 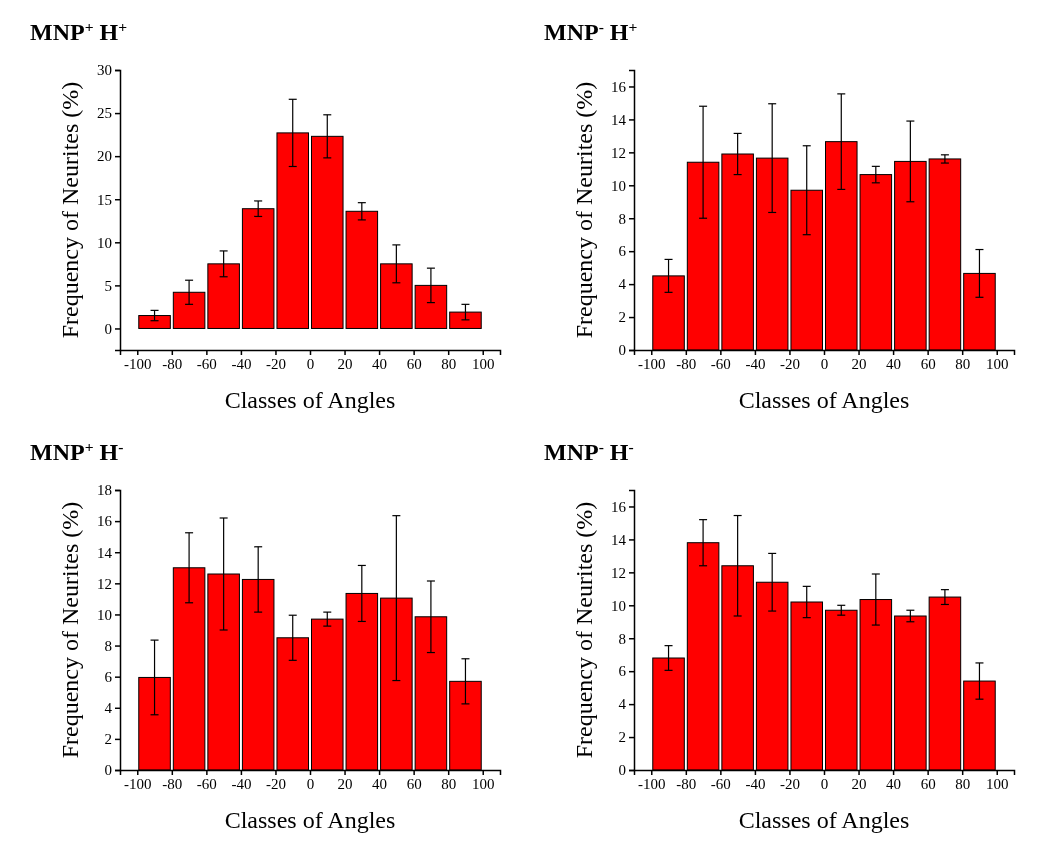 I want to click on chart-title: MNP$^{-}$ H$^{-}$, so click(x=589, y=451).